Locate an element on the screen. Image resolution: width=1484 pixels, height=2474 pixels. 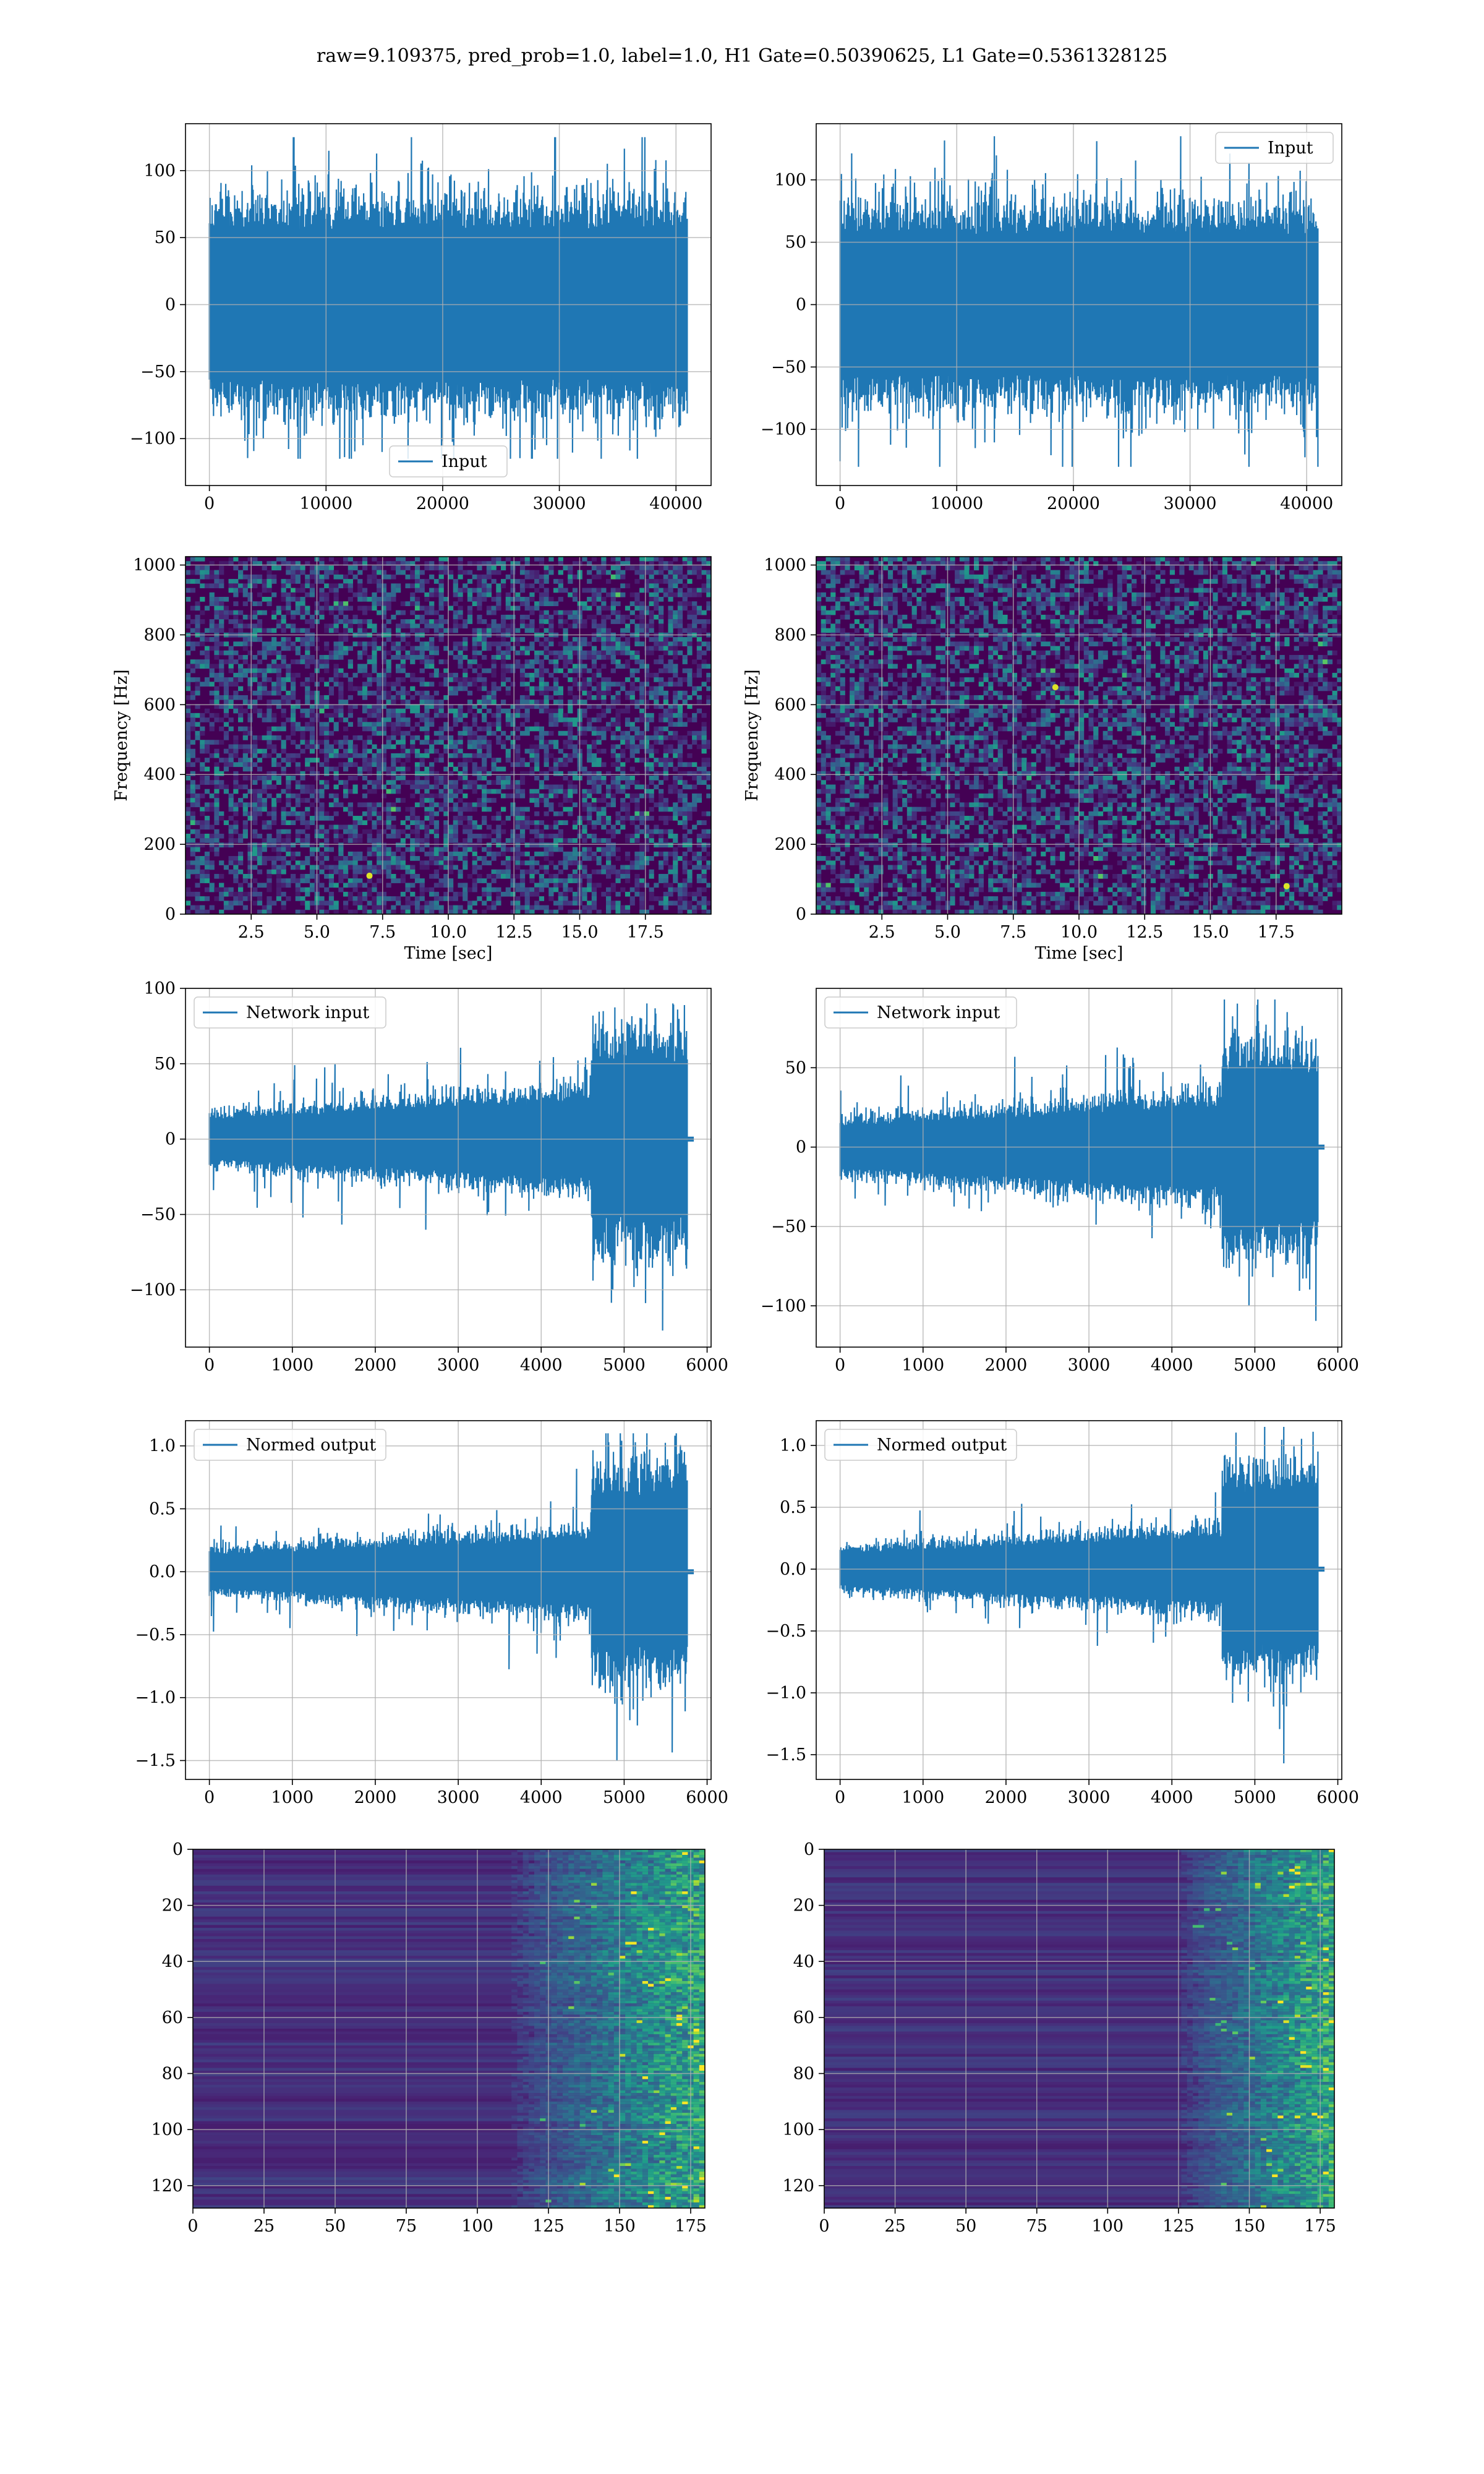
panel-input-h1: 0 10000 20000 30000 40000 −100 −50 0 50 100 Input is located at coordinates (421, 318).